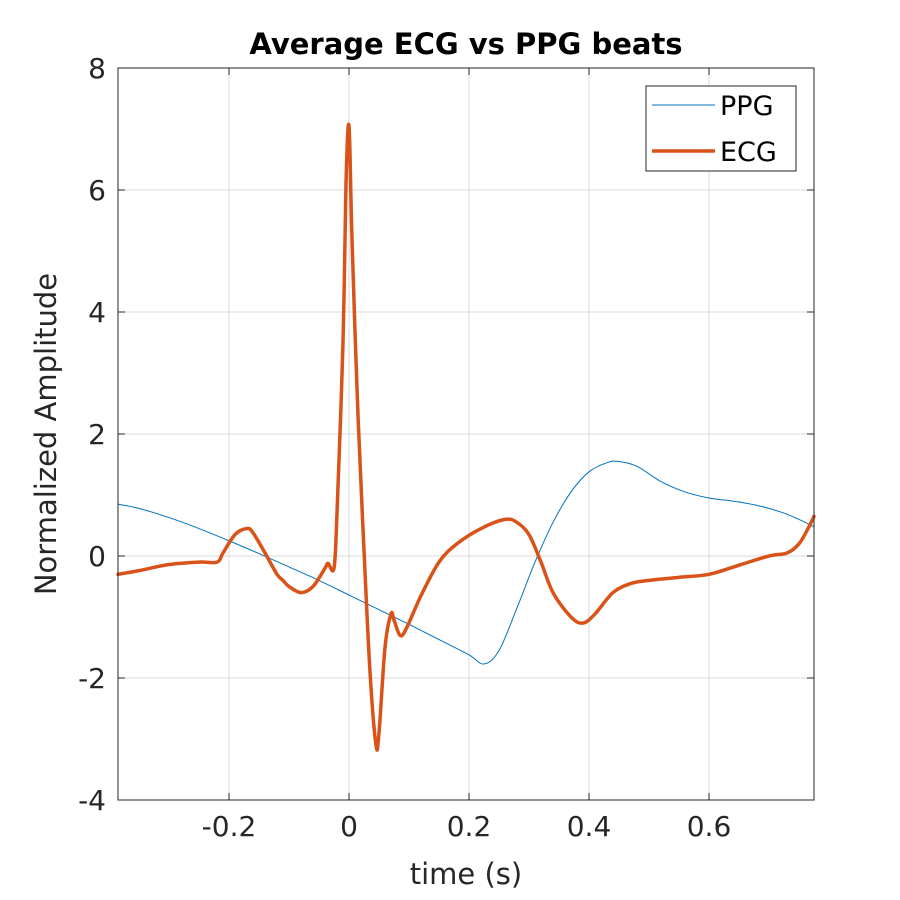  What do you see at coordinates (469, 826) in the screenshot?
I see `x-tick-label: 0.2` at bounding box center [469, 826].